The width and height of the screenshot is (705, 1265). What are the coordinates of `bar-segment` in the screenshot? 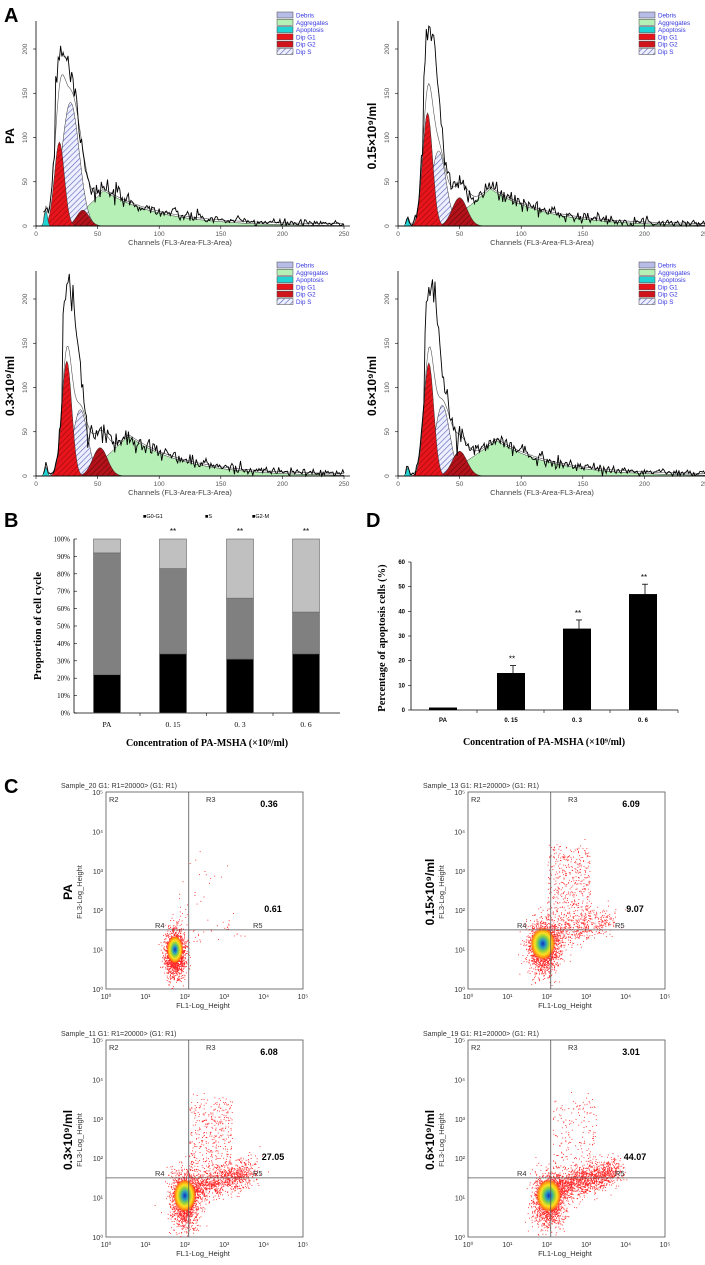 It's located at (107, 546).